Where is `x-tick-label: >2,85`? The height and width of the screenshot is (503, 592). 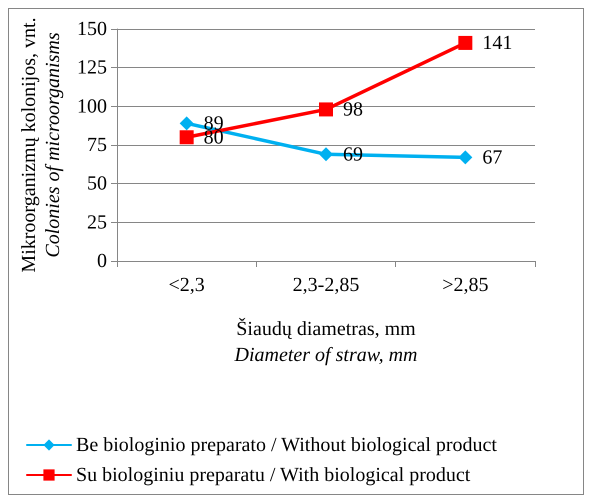
x-tick-label: >2,85 is located at coordinates (465, 285).